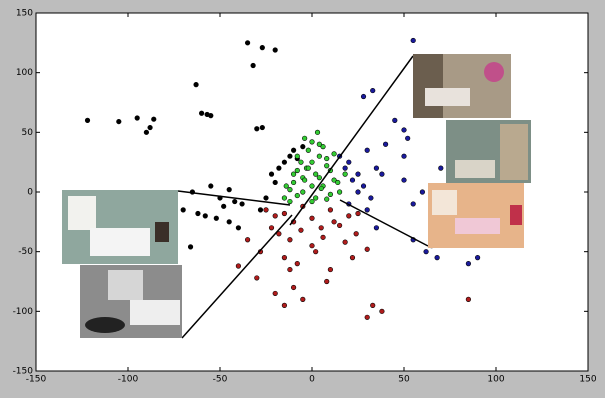  What do you see at coordinates (24, 14) in the screenshot?
I see `y-tick-label: 150` at bounding box center [24, 14].